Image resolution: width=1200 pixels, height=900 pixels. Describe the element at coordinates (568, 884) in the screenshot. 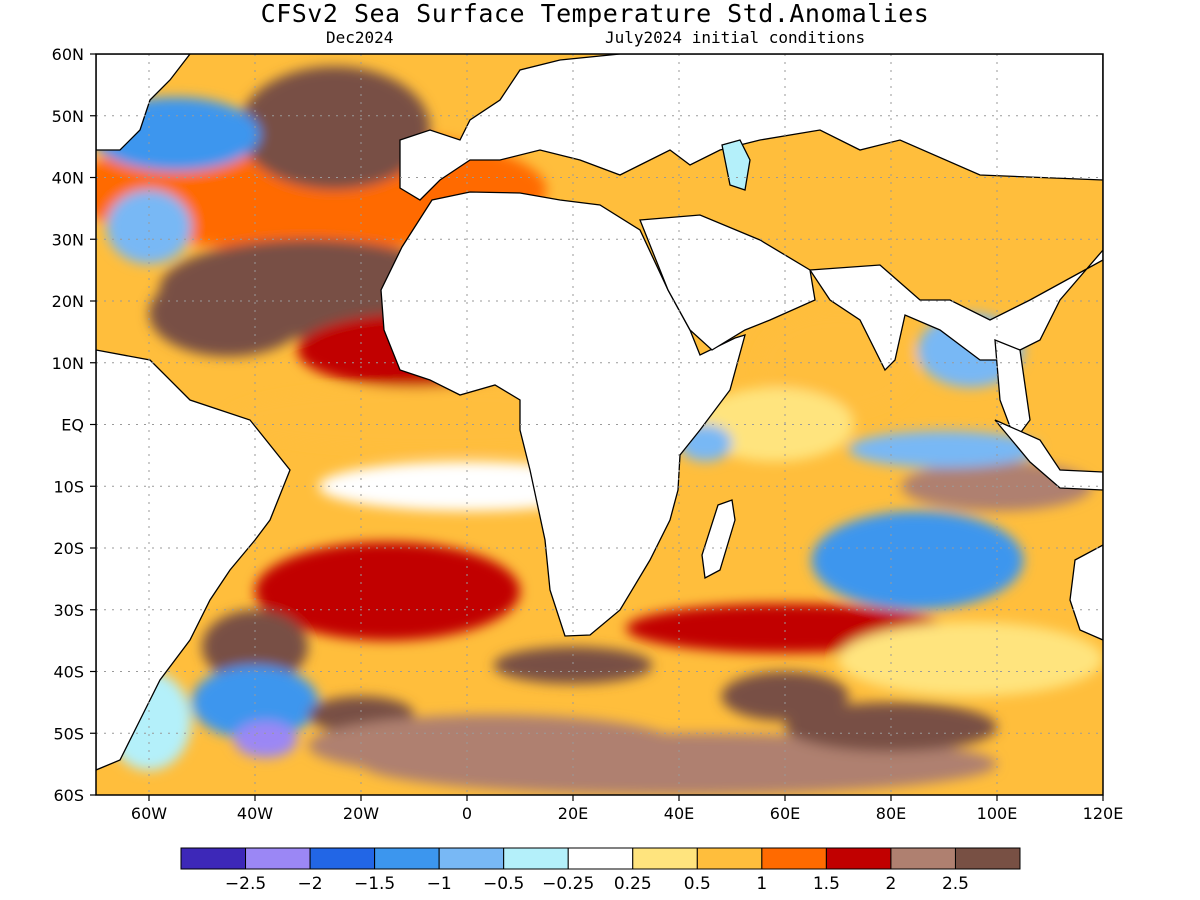

I see `colorbar-label: −0.25` at that location.